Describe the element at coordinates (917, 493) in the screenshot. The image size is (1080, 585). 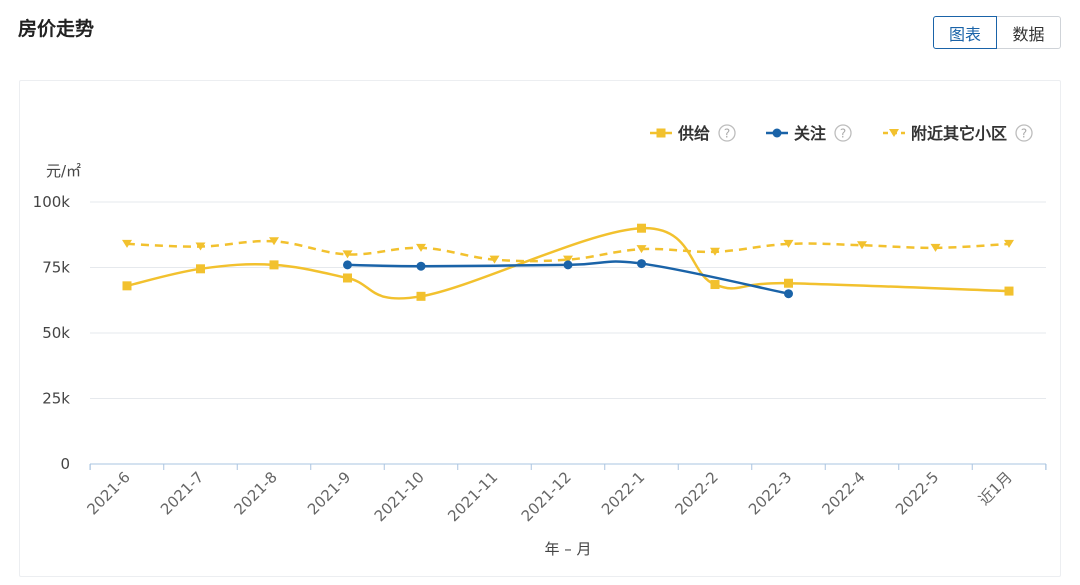
I see `x-tick-label: 2022-5` at that location.